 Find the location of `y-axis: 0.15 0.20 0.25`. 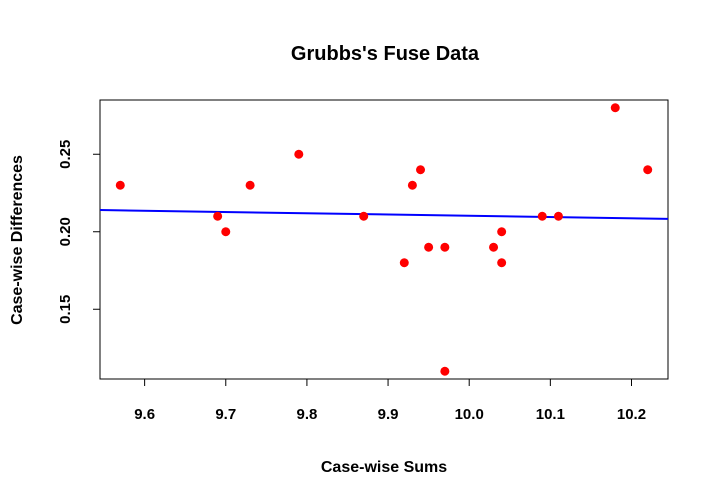

y-axis: 0.15 0.20 0.25 is located at coordinates (79, 232).